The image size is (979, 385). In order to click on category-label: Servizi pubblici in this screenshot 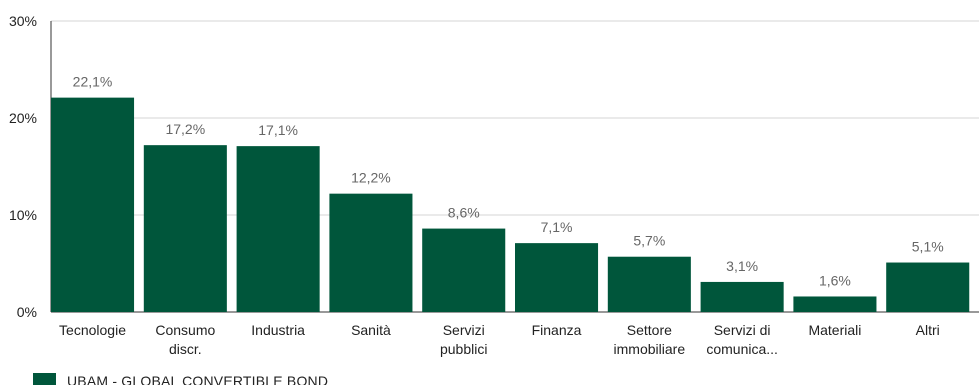, I will do `click(463, 339)`.